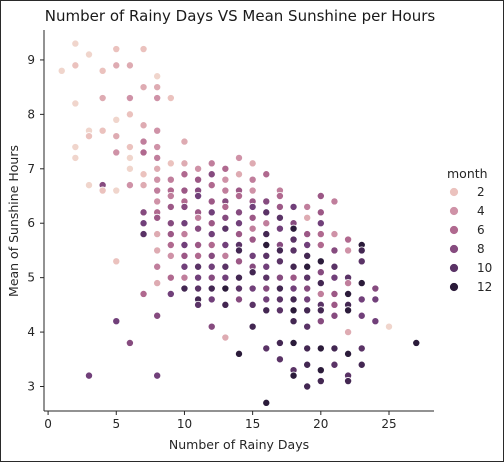  Describe the element at coordinates (481, 192) in the screenshot. I see `legend-label: 2` at that location.